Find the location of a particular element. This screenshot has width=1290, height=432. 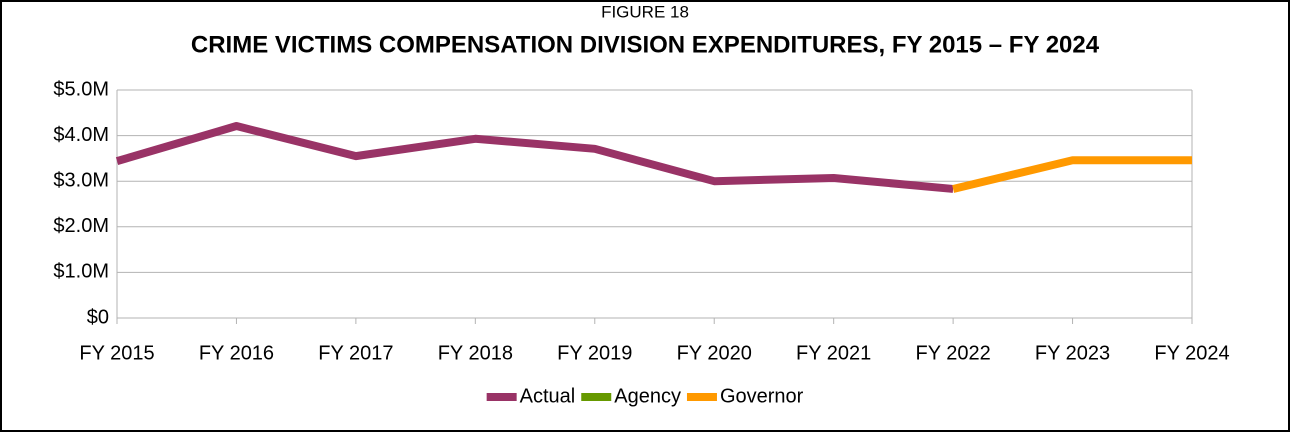

x-tick-label: FY 2020 is located at coordinates (714, 353).